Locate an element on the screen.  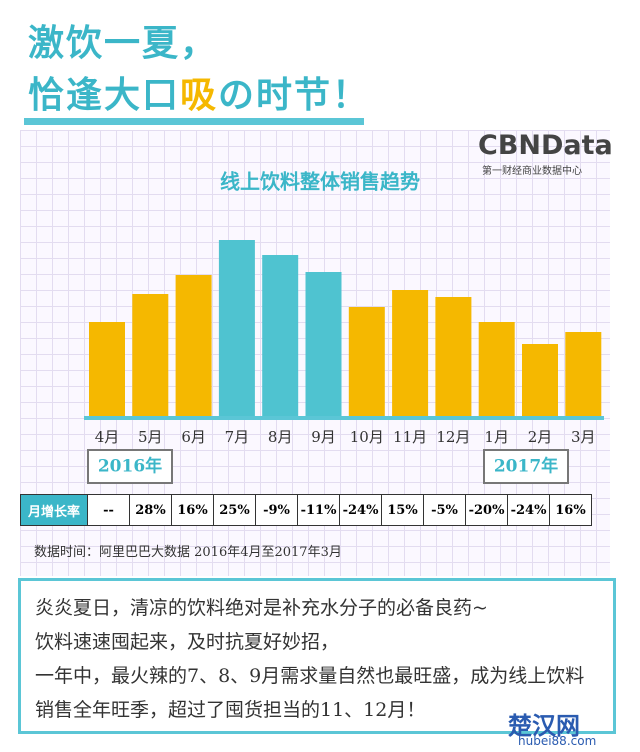
table-cell: 28% is located at coordinates (150, 510).